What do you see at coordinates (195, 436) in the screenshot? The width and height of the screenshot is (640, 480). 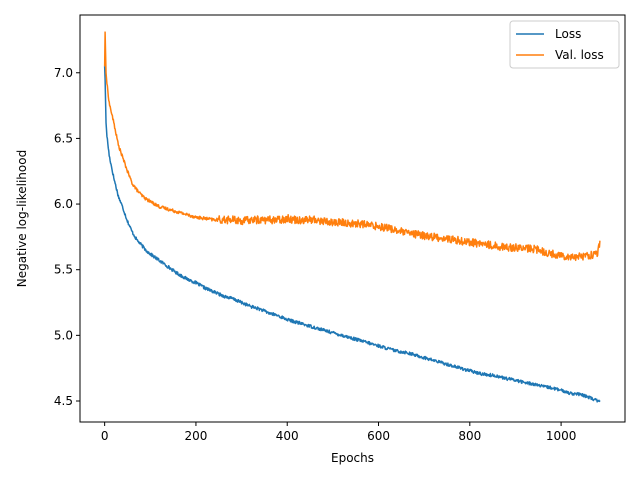 I see `x-tick-label: 200` at bounding box center [195, 436].